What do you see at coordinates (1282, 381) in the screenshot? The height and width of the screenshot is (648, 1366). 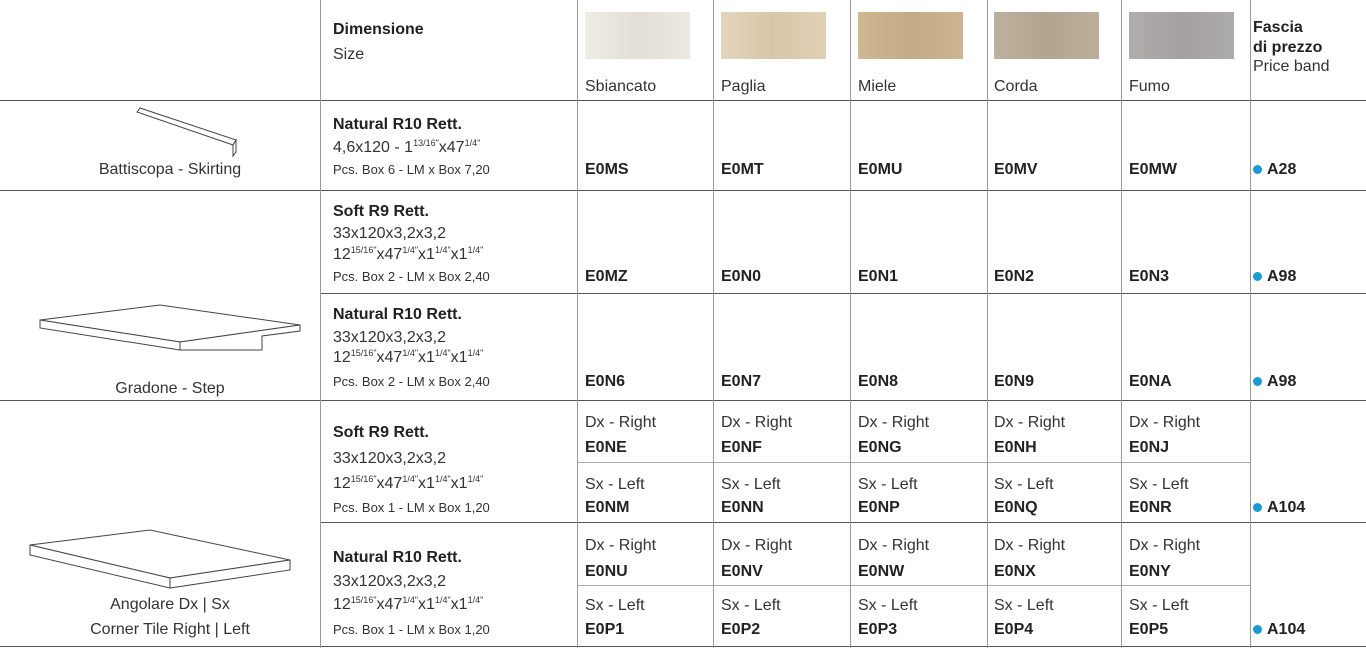 I see `price-band: A98` at bounding box center [1282, 381].